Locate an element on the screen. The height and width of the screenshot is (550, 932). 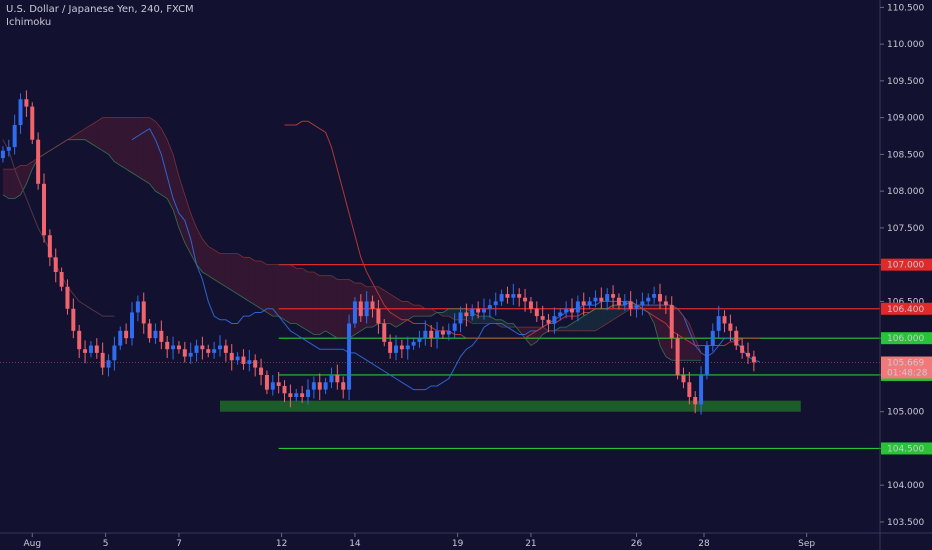
level-price-label: 107.000 is located at coordinates (905, 266).